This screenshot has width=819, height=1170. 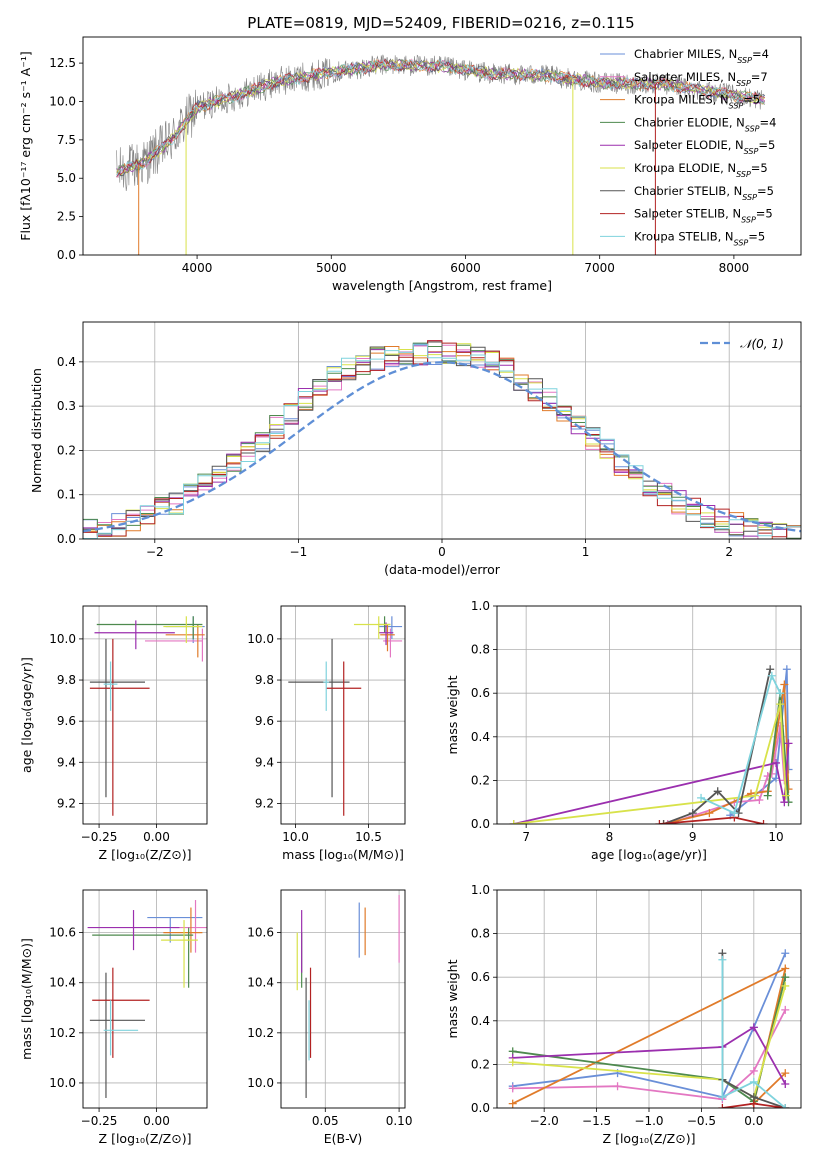 What do you see at coordinates (610, 837) in the screenshot?
I see `x-tick-label: 8` at bounding box center [610, 837].